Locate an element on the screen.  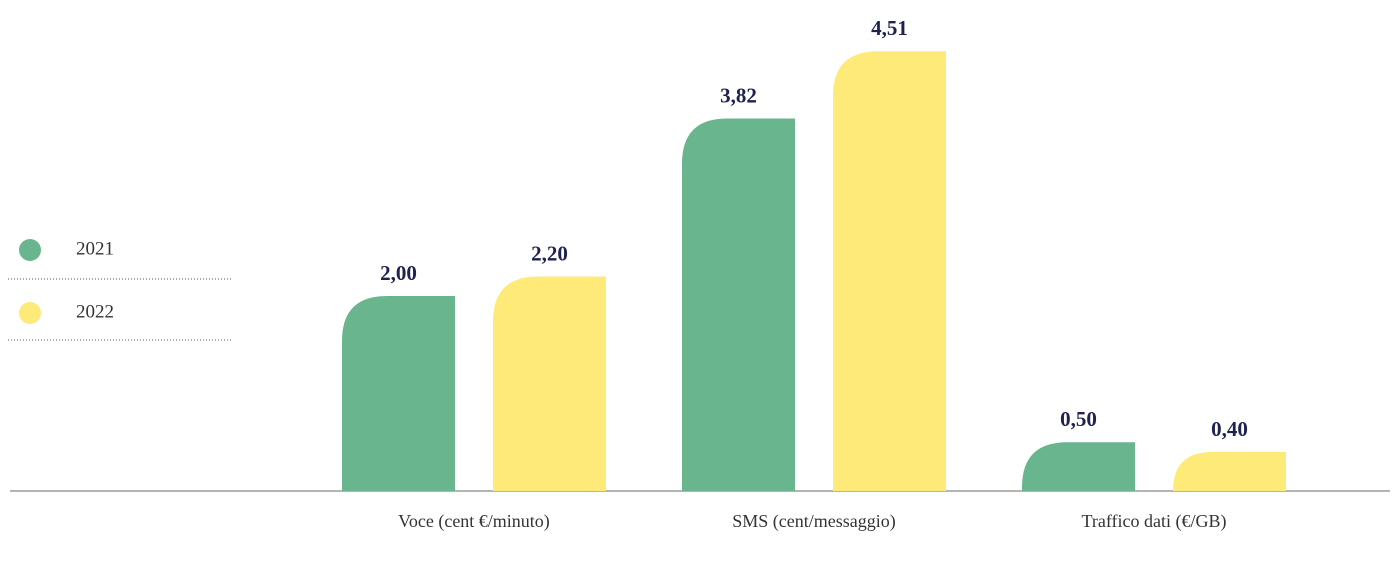
data-label: 0,50 is located at coordinates (1078, 419).